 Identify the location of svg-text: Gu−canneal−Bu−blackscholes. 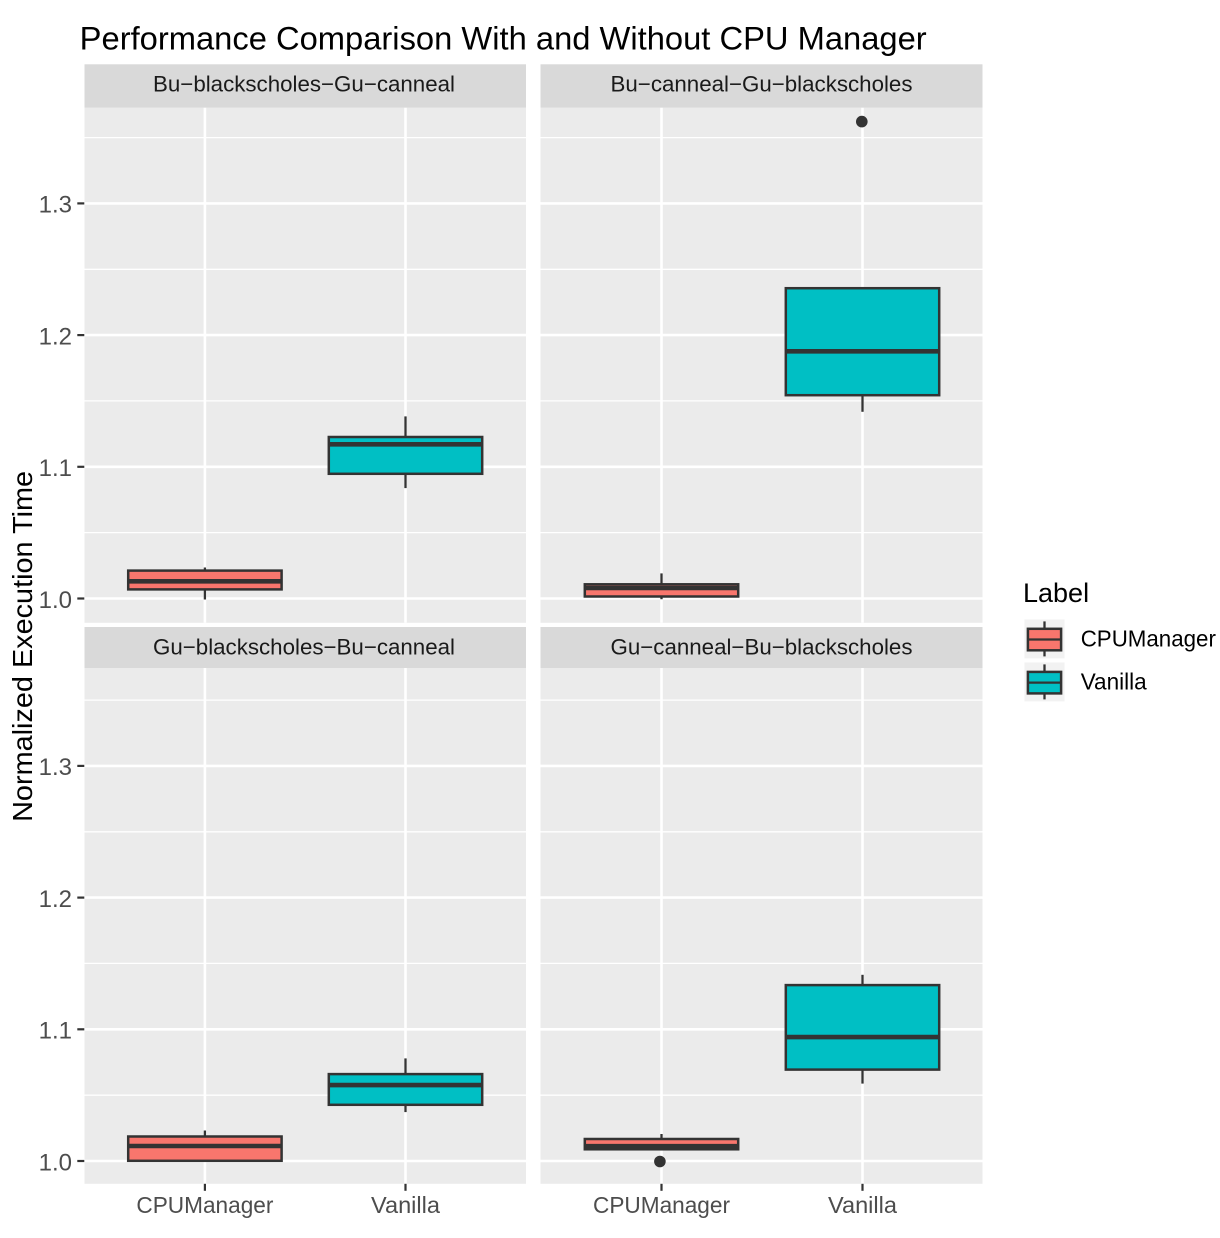
(762, 647).